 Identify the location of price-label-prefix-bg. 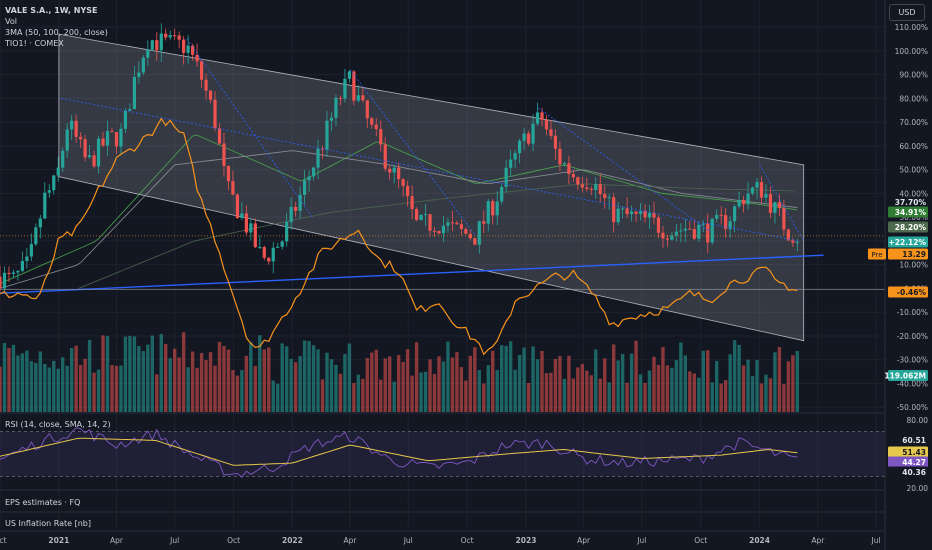
(877, 254).